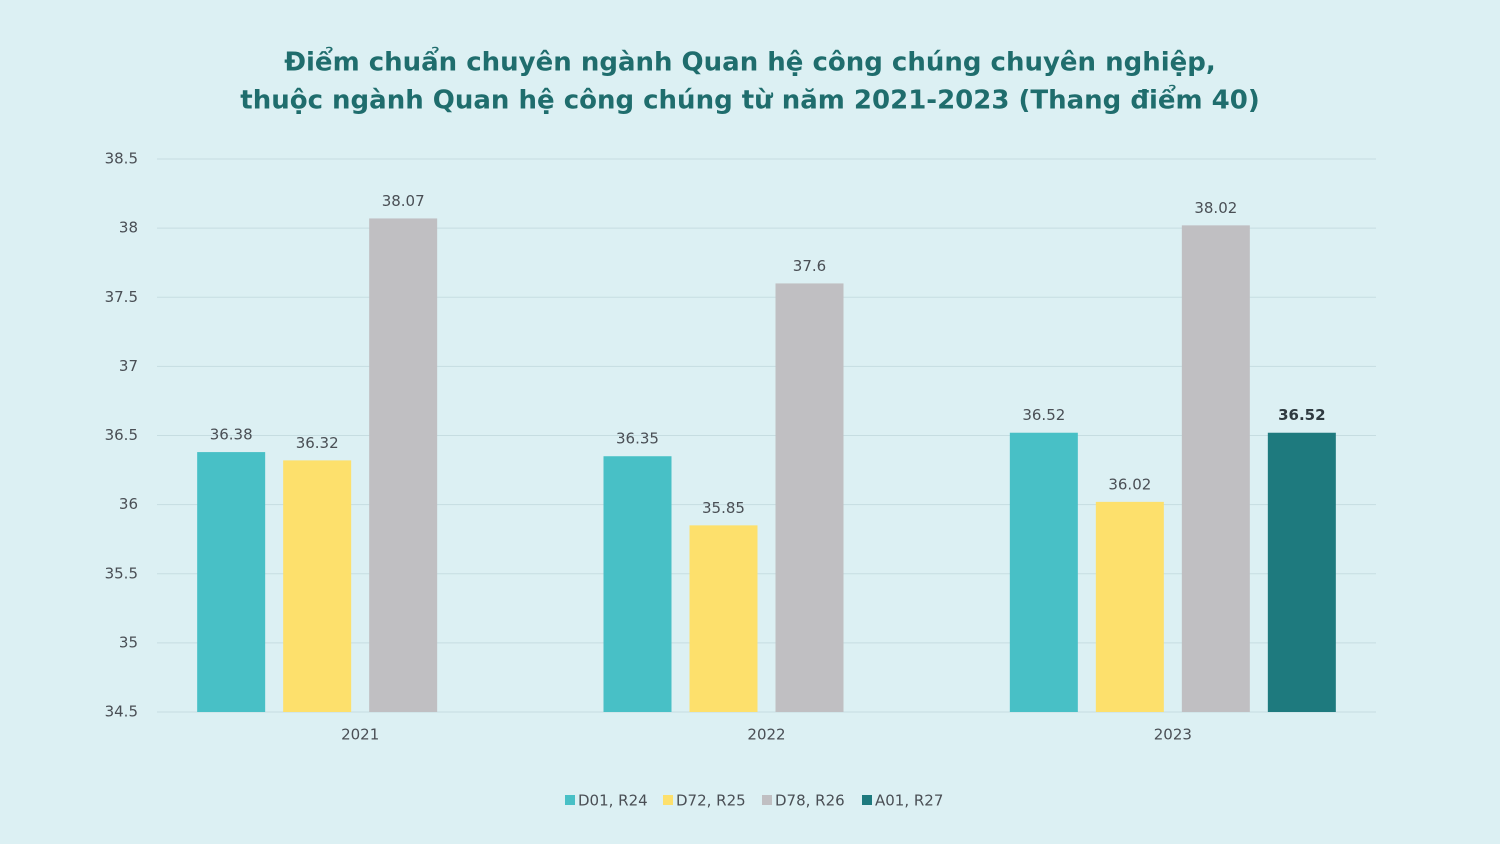  Describe the element at coordinates (128, 228) in the screenshot. I see `y-tick-label: 38` at that location.